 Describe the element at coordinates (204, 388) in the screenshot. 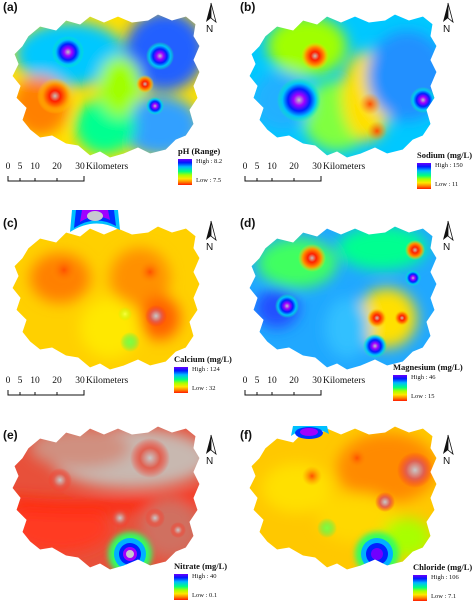

I see `legend-low: Low : 32` at that location.